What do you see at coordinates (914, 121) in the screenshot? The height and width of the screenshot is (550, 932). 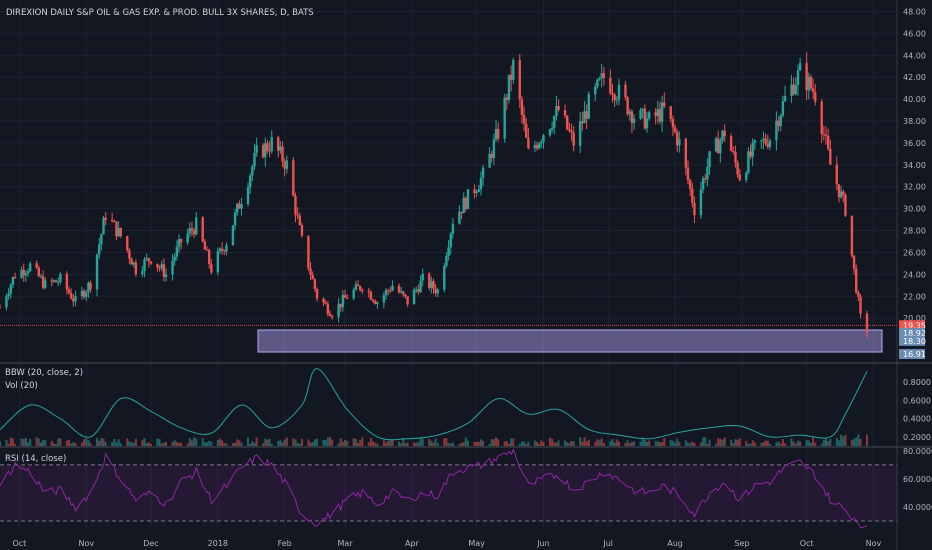 I see `price-tick-label: 38.00` at bounding box center [914, 121].